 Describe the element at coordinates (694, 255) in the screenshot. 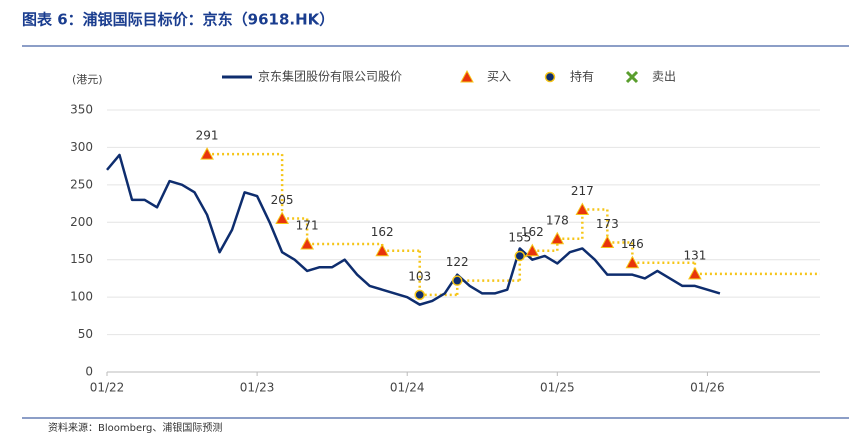

I see `target-label: 131` at that location.